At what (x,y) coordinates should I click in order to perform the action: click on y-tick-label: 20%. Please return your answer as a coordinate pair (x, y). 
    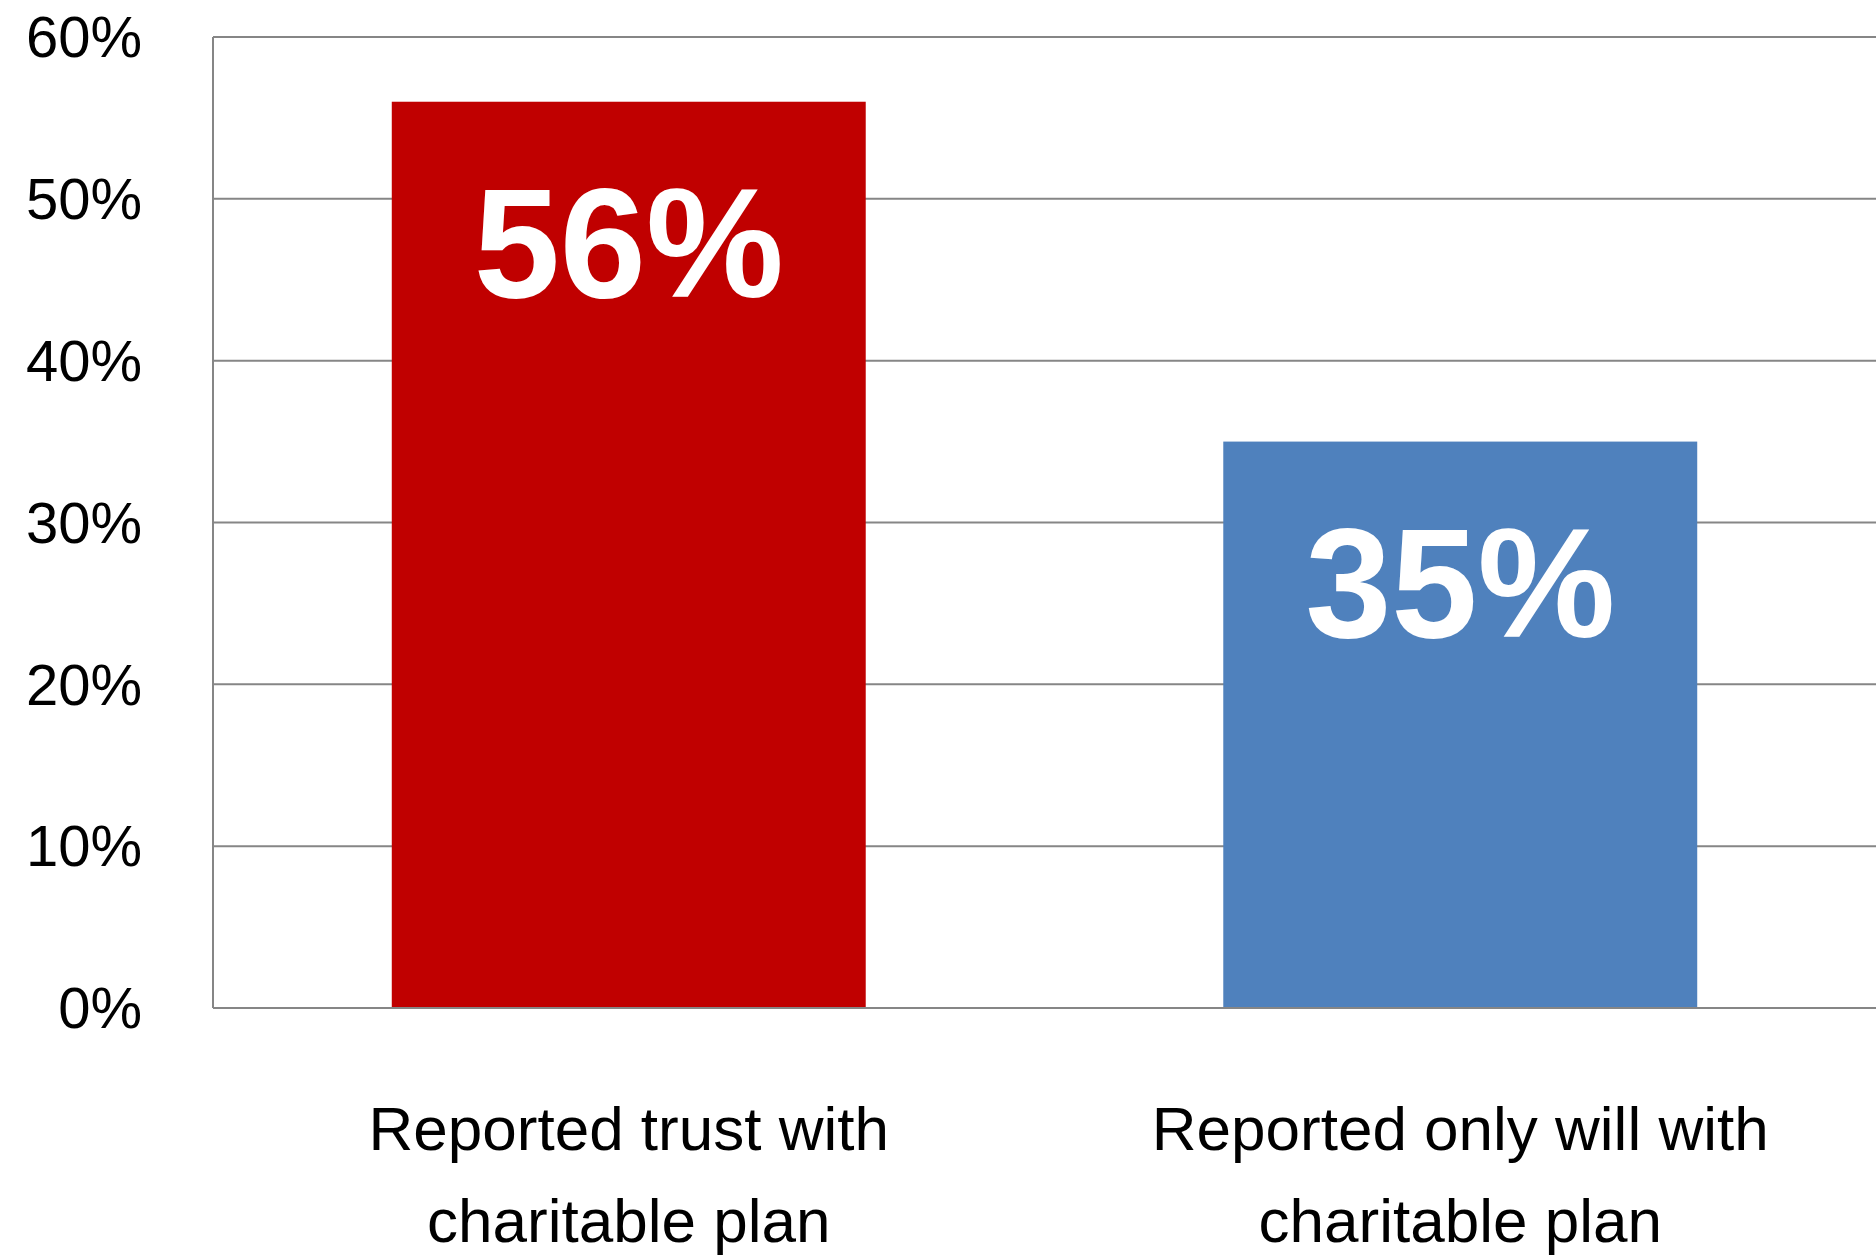
    Looking at the image, I should click on (83, 684).